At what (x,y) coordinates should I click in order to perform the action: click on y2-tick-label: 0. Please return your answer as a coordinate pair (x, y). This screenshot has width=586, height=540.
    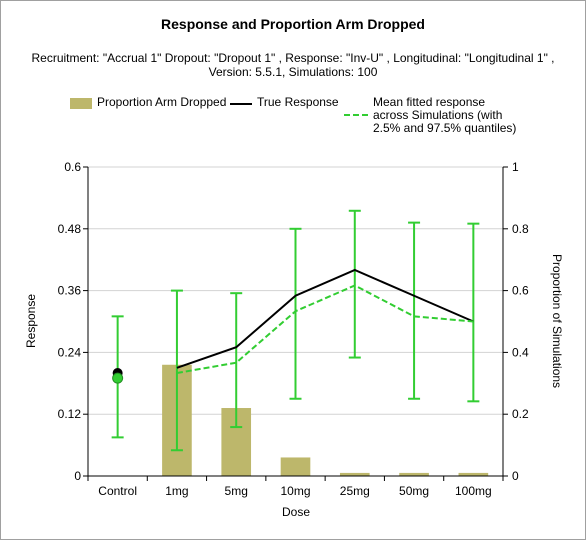
    Looking at the image, I should click on (515, 476).